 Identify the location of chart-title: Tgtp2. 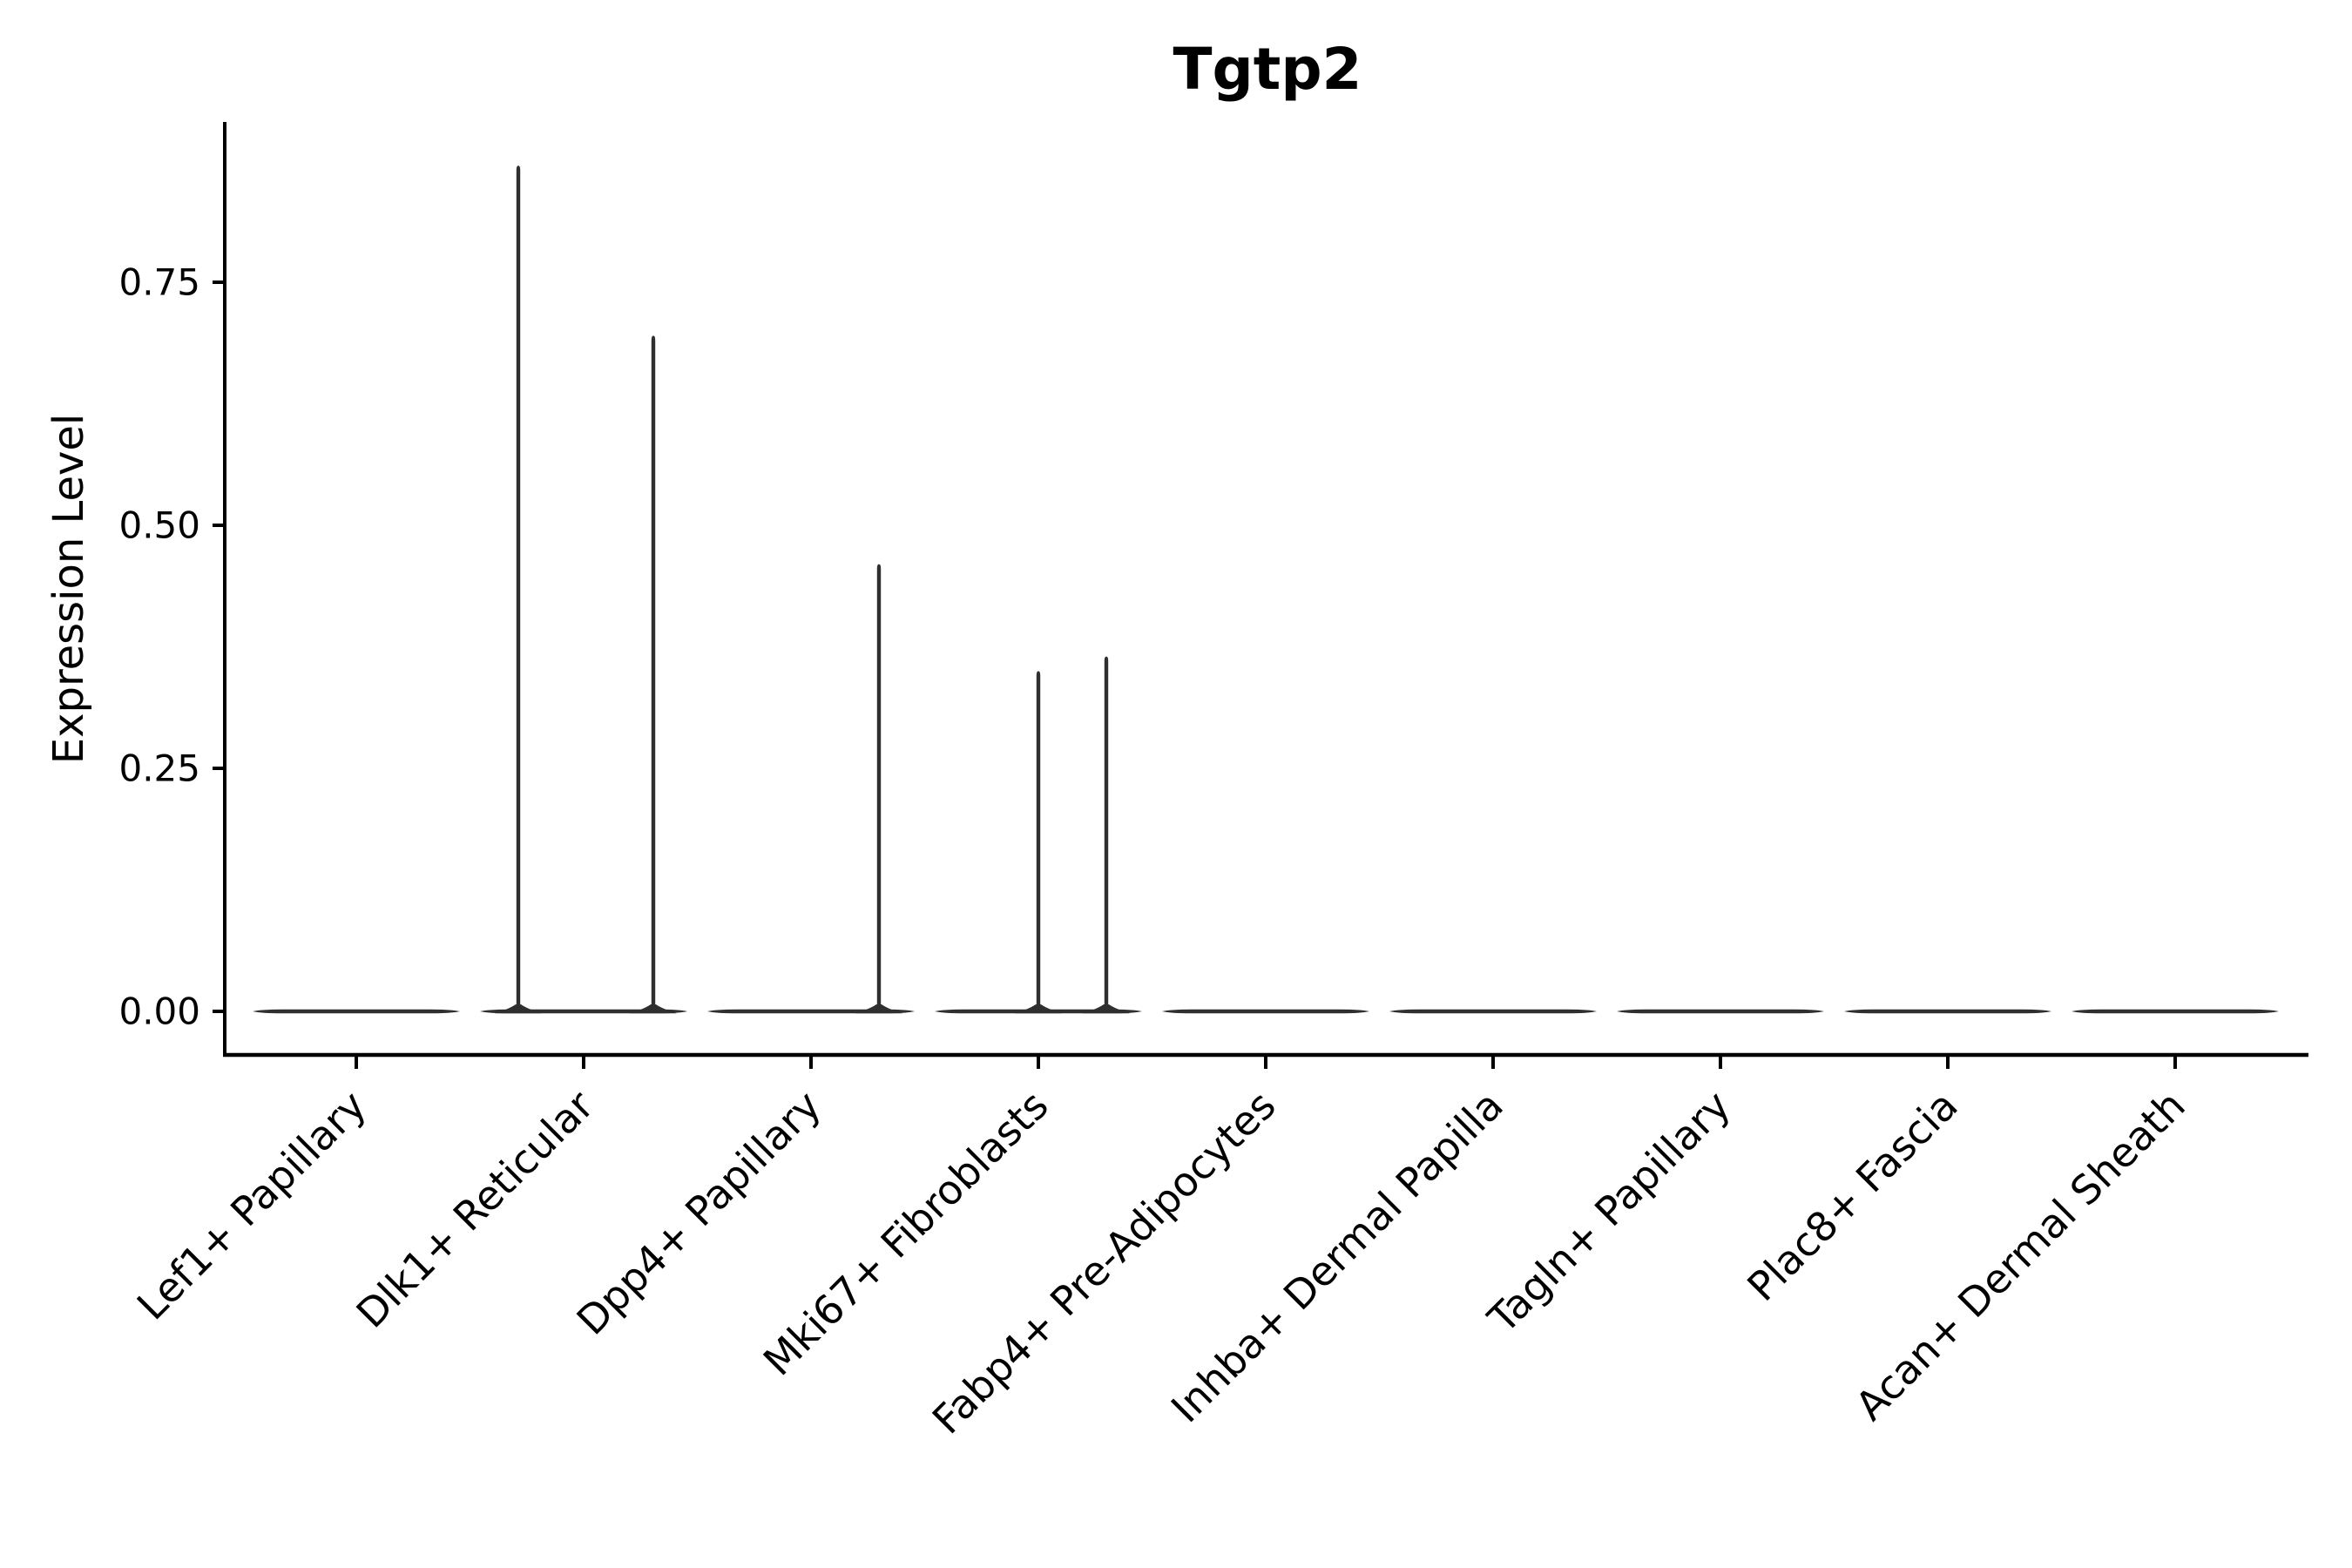
(1267, 69).